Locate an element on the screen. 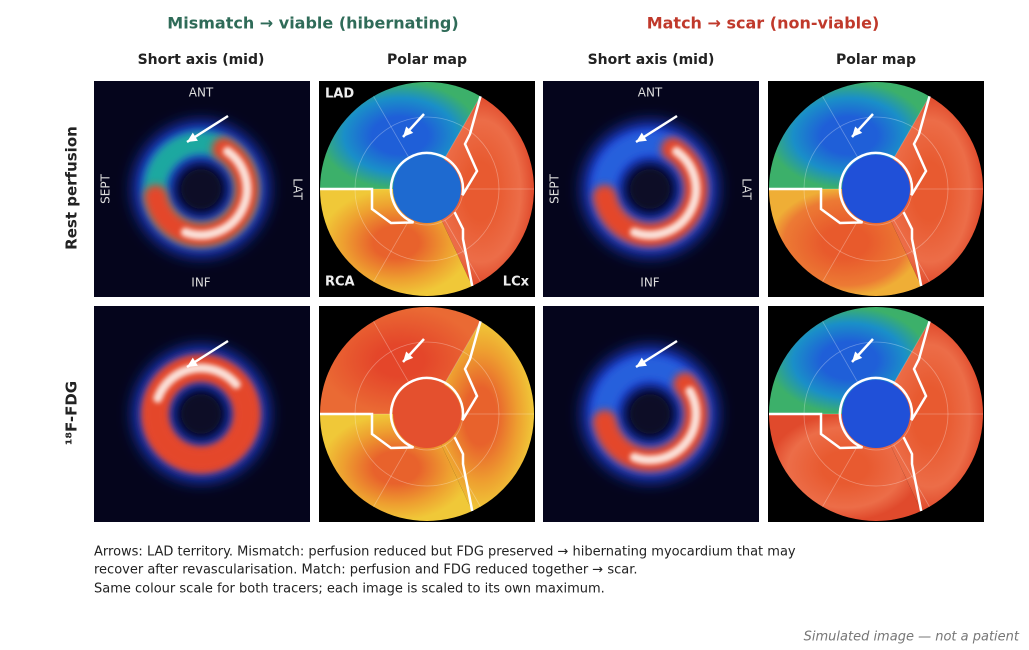  territory-label: RCA is located at coordinates (340, 282).